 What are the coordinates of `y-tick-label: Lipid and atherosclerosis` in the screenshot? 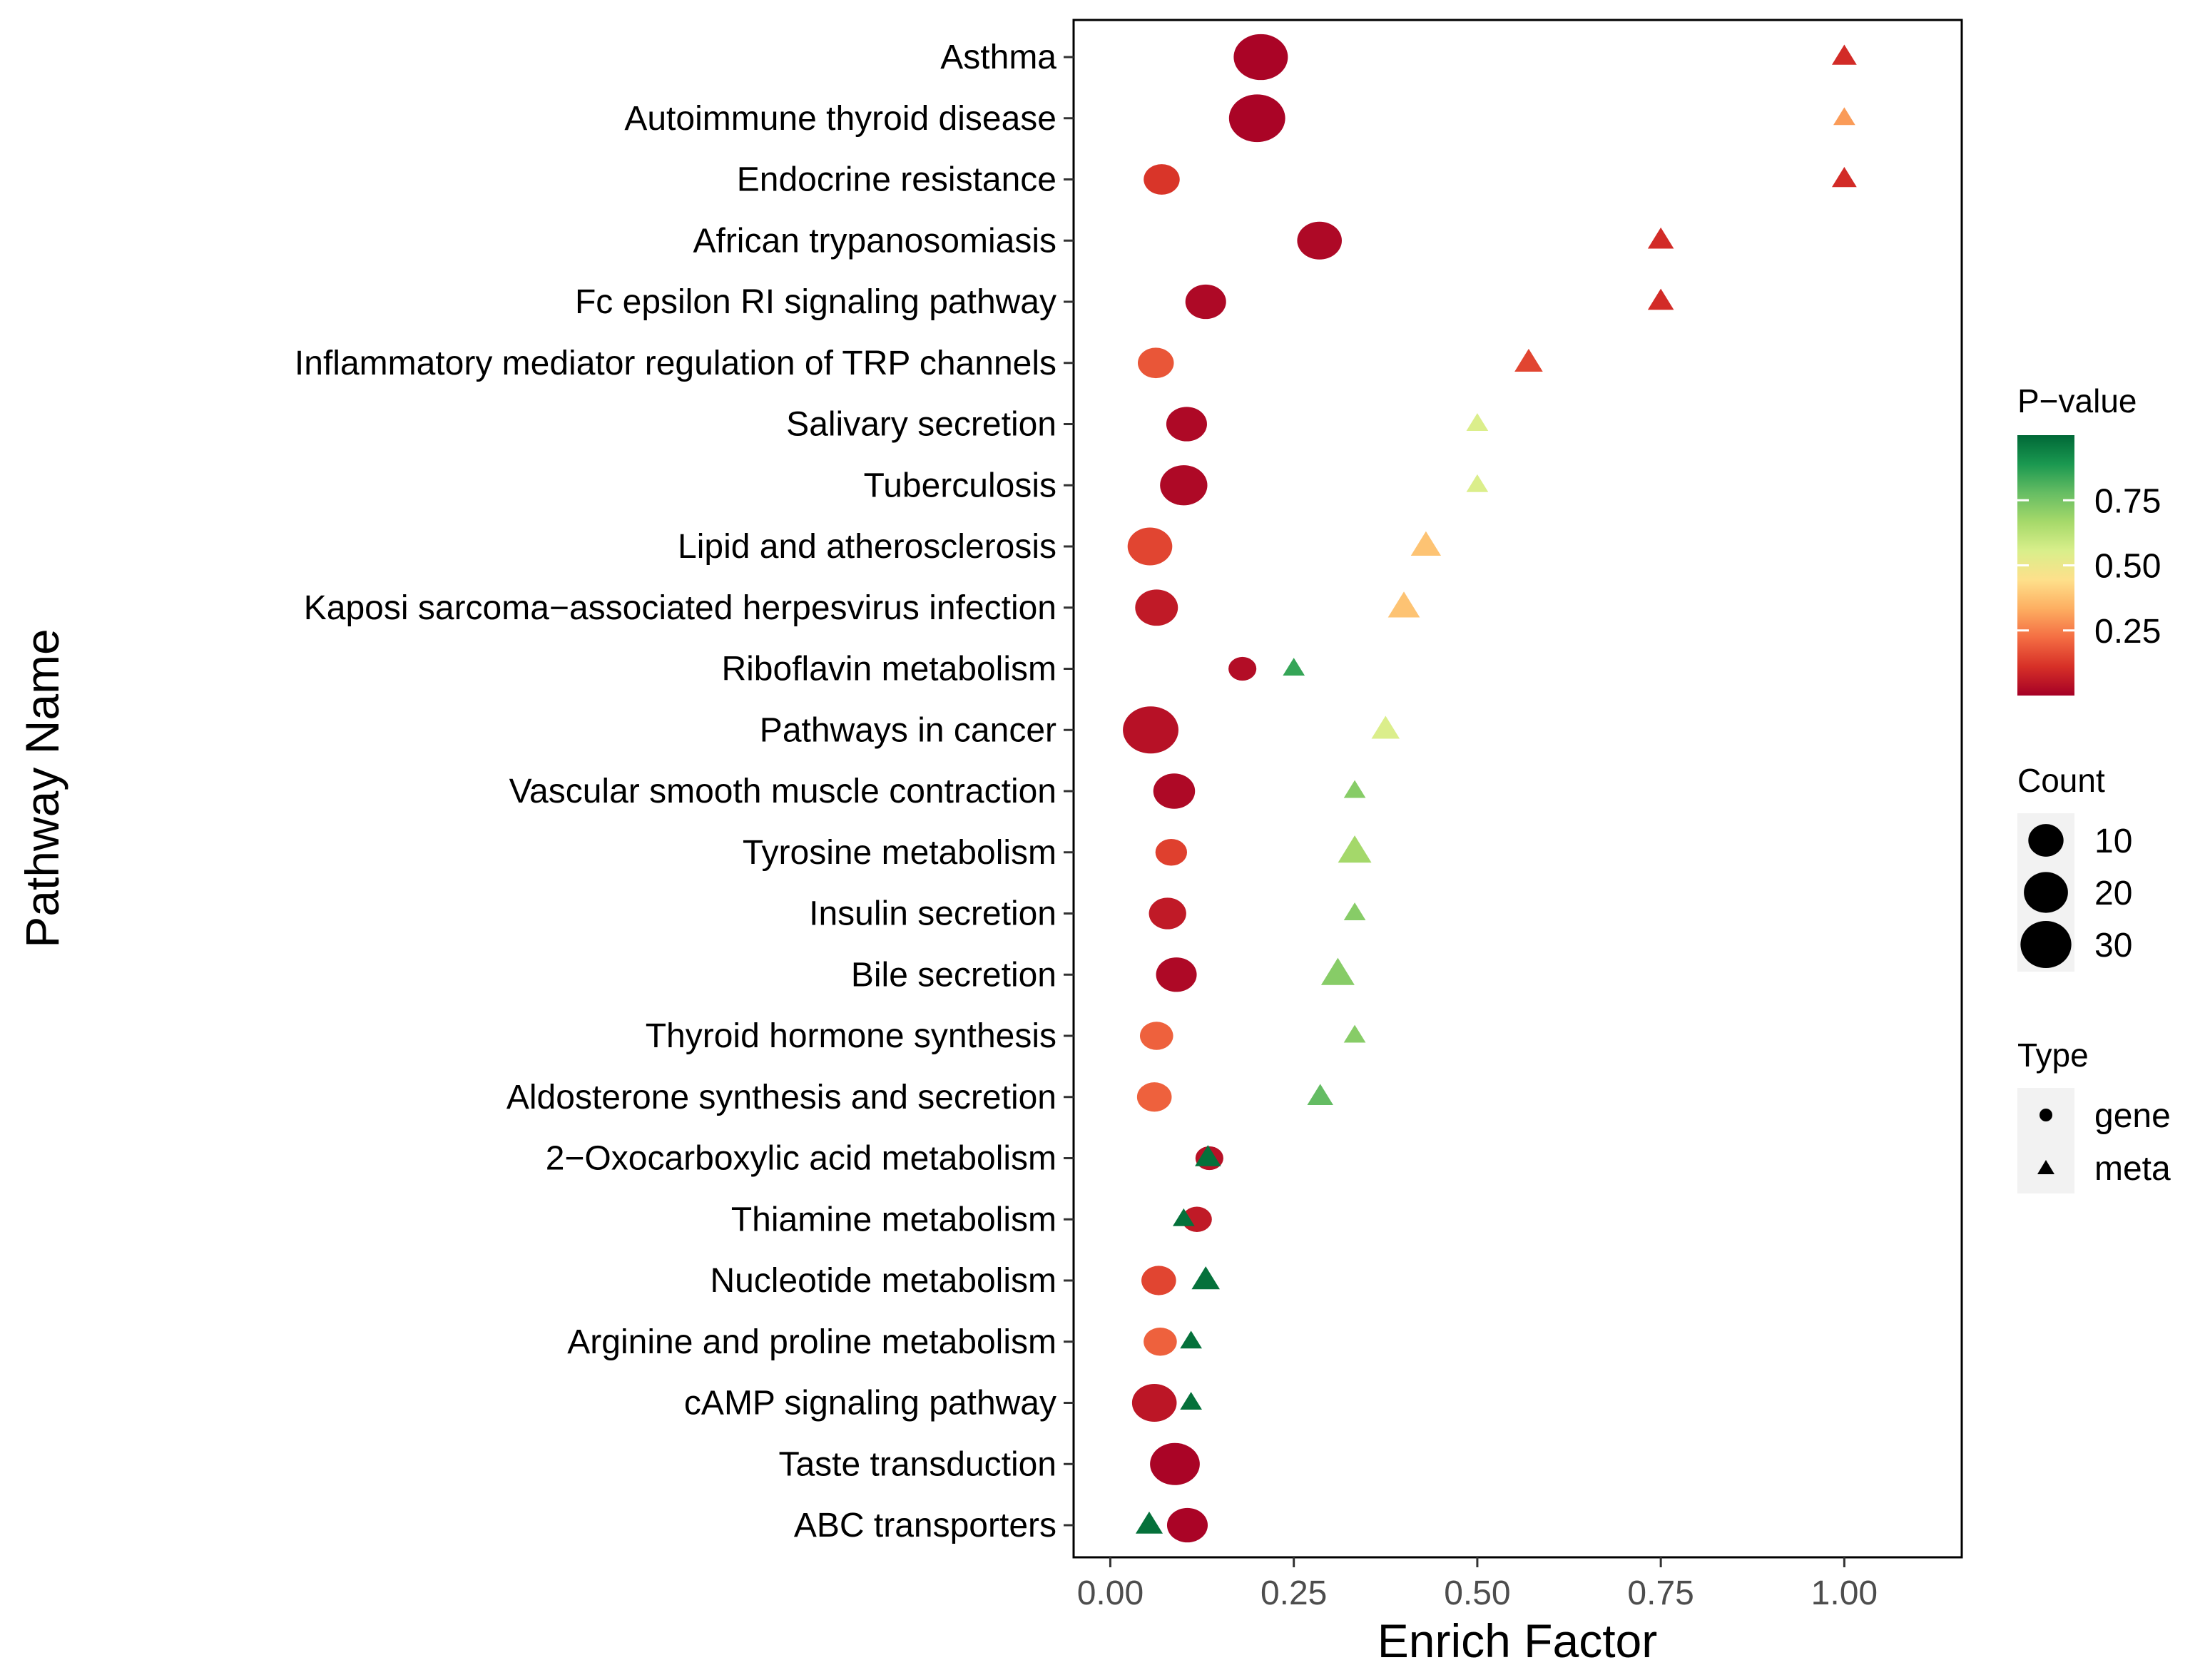 It's located at (867, 547).